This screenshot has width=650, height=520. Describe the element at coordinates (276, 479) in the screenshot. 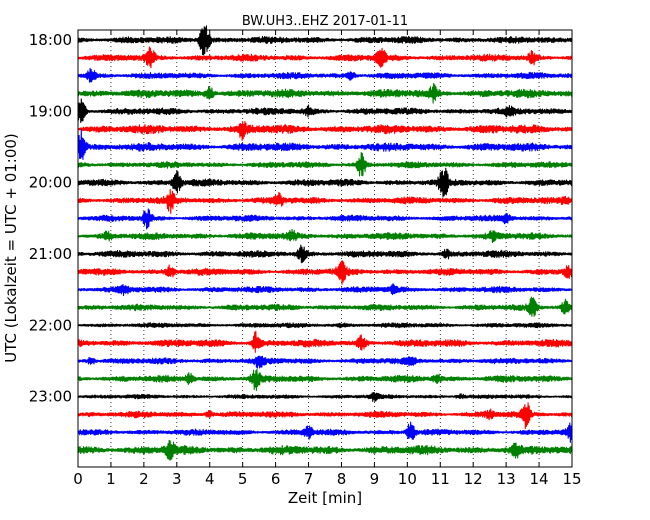

I see `x-tick-label-6: 6` at that location.